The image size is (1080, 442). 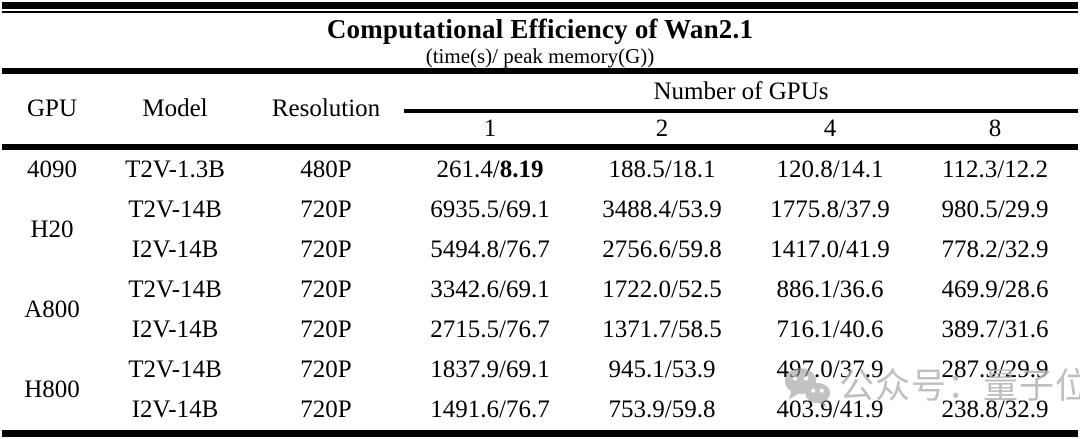 I want to click on time-memory-cell: 497.0/37.9, so click(x=830, y=369).